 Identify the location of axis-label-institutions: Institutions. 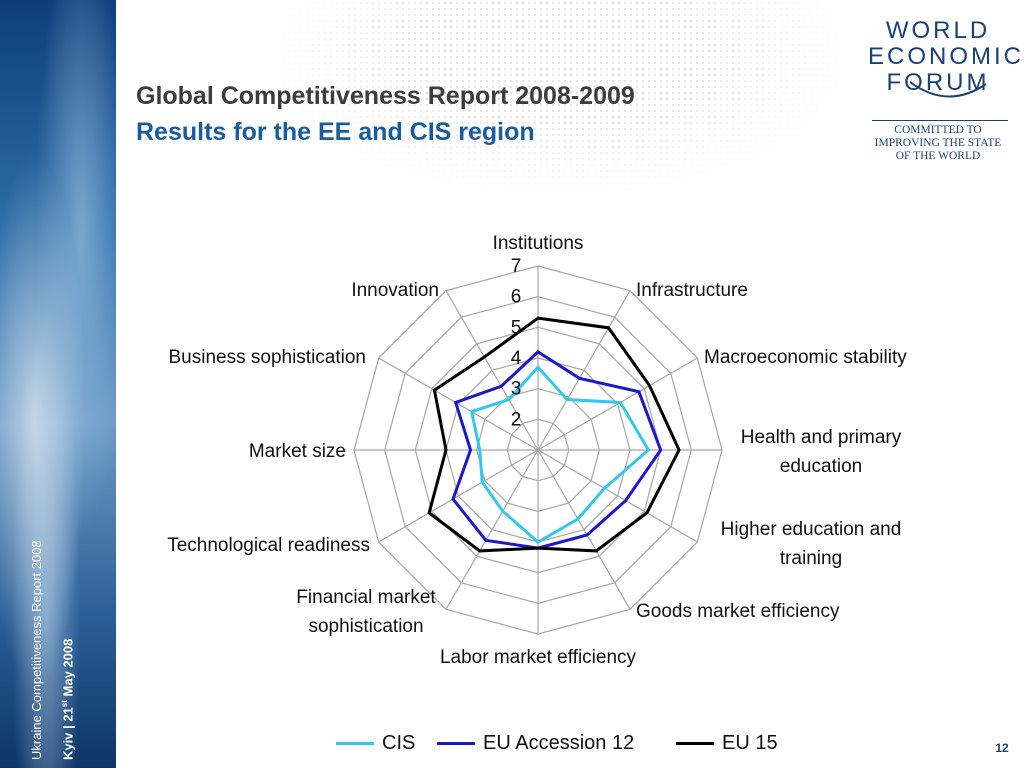
(538, 243).